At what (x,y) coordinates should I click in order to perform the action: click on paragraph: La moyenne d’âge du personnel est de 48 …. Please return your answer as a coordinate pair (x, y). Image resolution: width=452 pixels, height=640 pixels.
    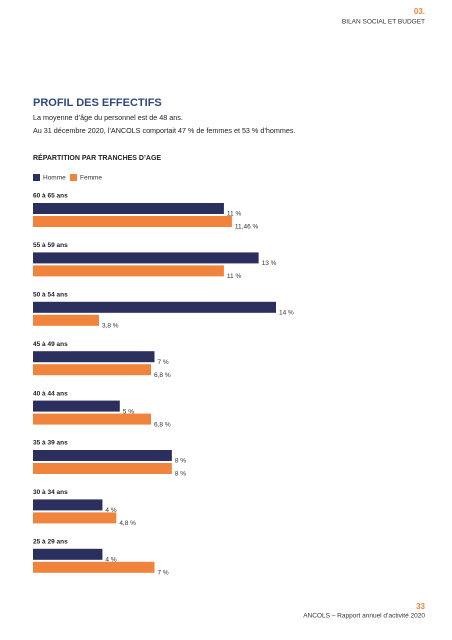
    Looking at the image, I should click on (108, 117).